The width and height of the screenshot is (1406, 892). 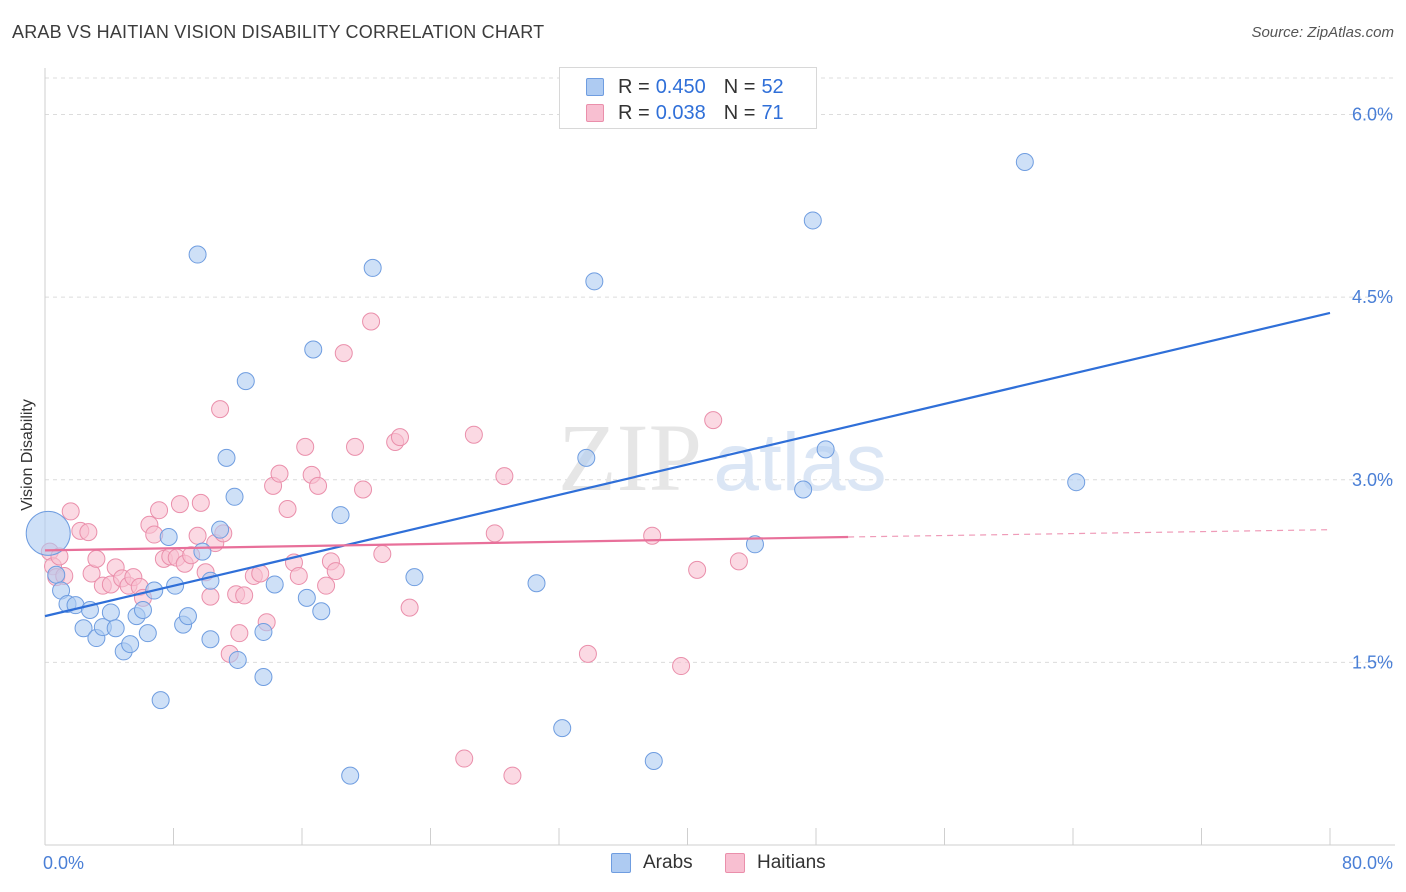 What do you see at coordinates (680, 112) in the screenshot?
I see `legend-r-value: 0.038` at bounding box center [680, 112].